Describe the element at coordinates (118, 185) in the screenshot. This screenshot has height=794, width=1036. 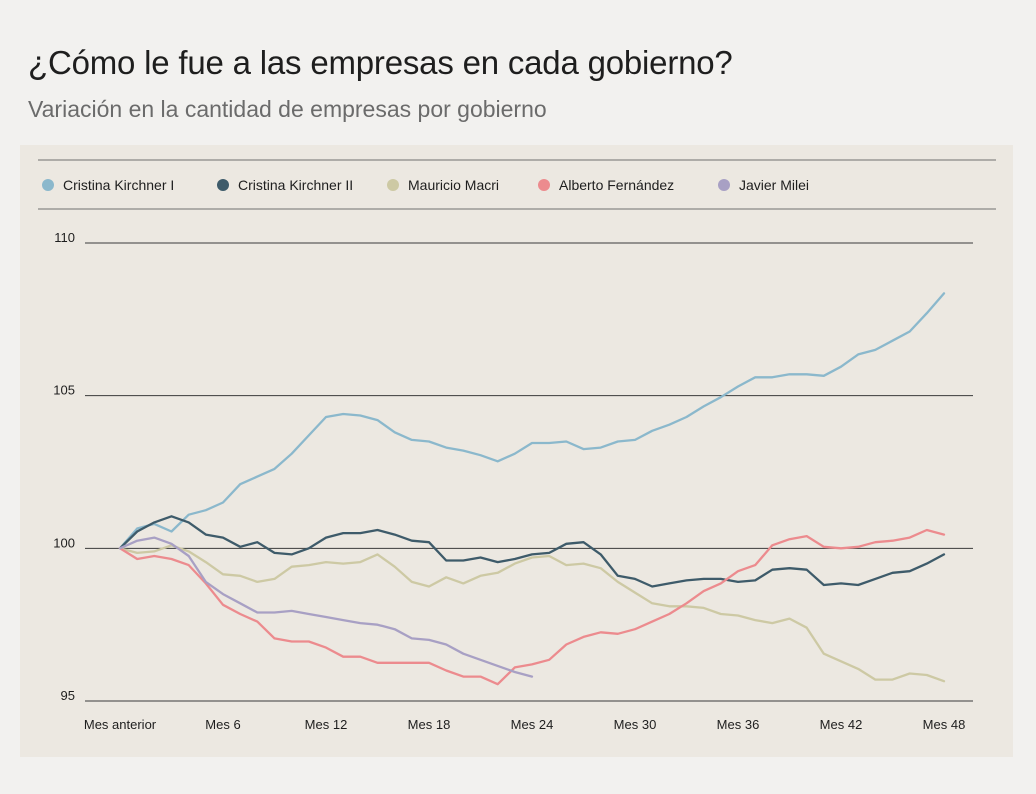
I see `legend-label: Cristina Kirchner I` at that location.